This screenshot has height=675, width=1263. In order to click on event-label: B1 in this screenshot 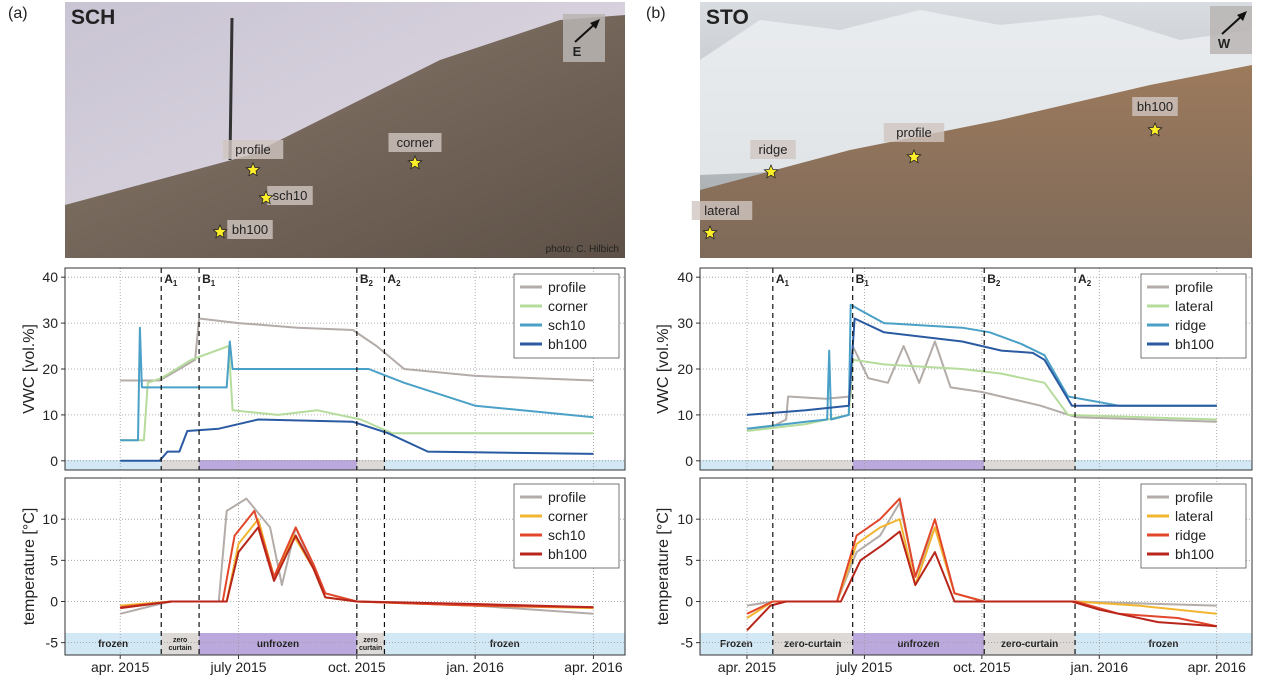, I will do `click(209, 280)`.